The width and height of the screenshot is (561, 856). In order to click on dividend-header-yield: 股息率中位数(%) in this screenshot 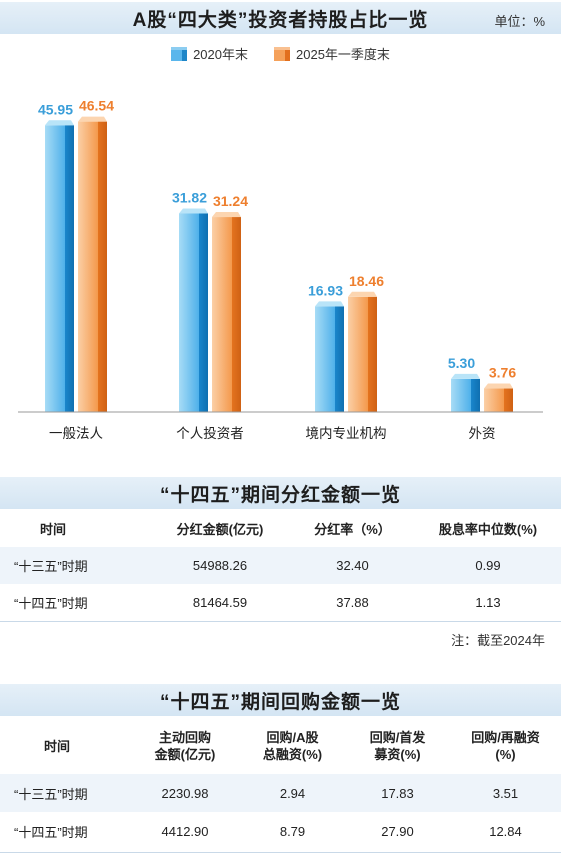, I will do `click(488, 529)`.